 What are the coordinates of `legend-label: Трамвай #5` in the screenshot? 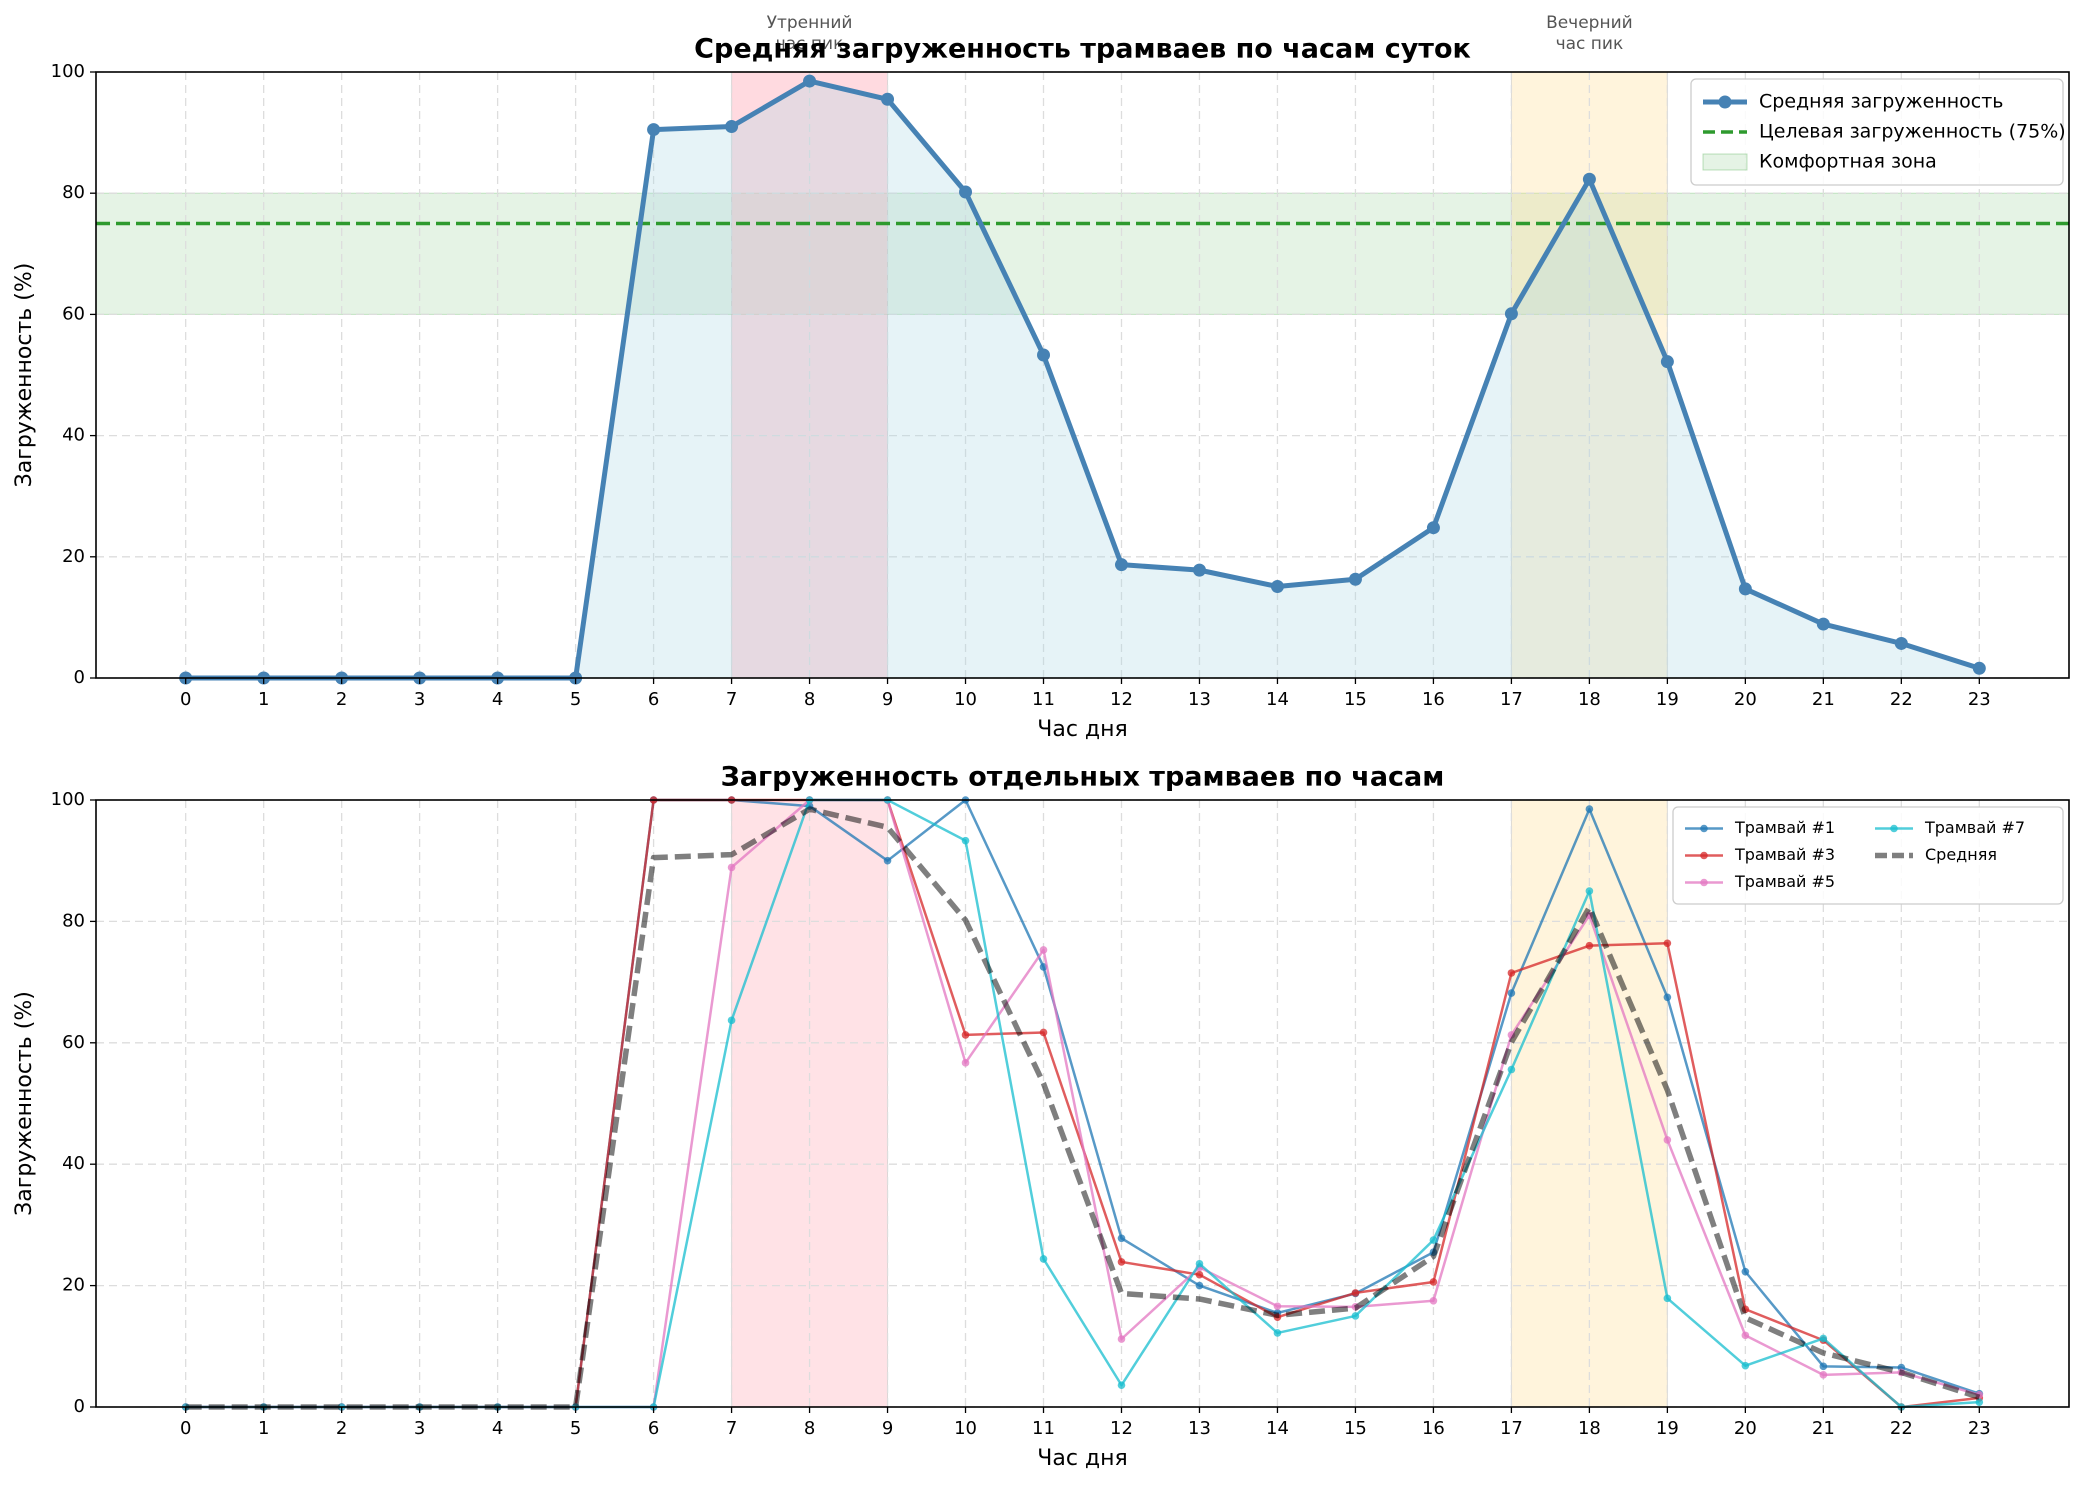 It's located at (1784, 881).